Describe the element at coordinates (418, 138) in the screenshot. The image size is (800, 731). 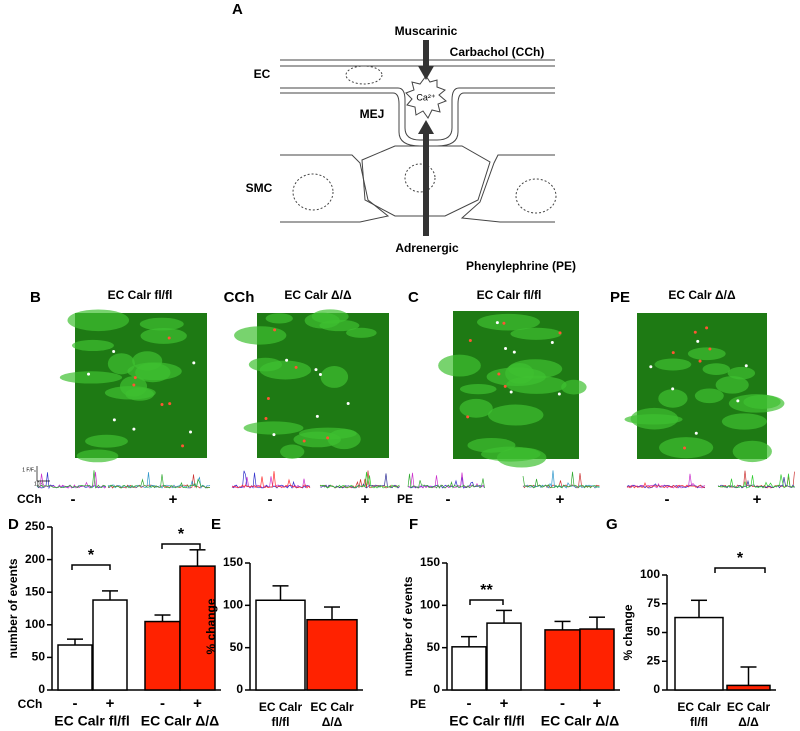
I see `diagram` at that location.